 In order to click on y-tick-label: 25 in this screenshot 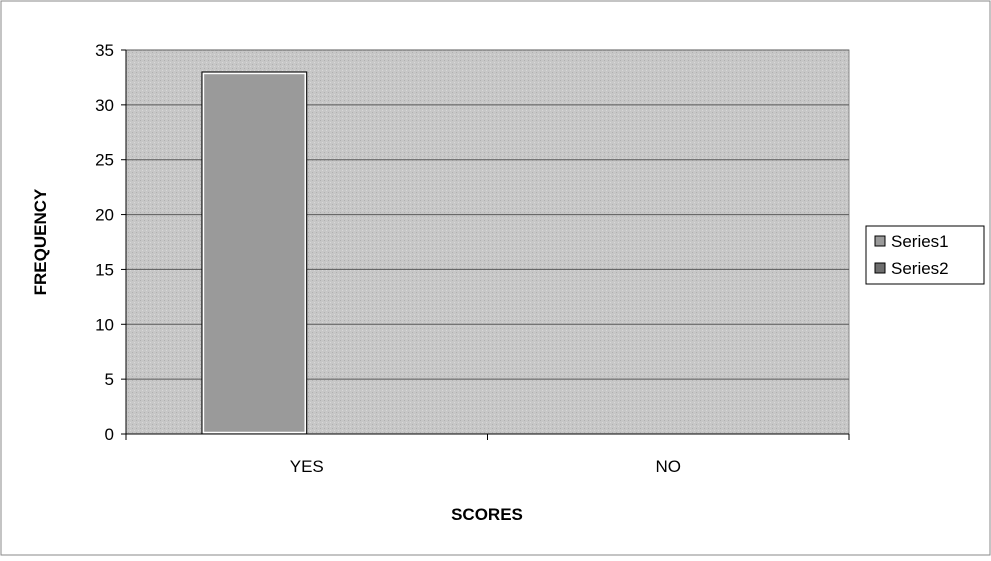, I will do `click(104, 160)`.